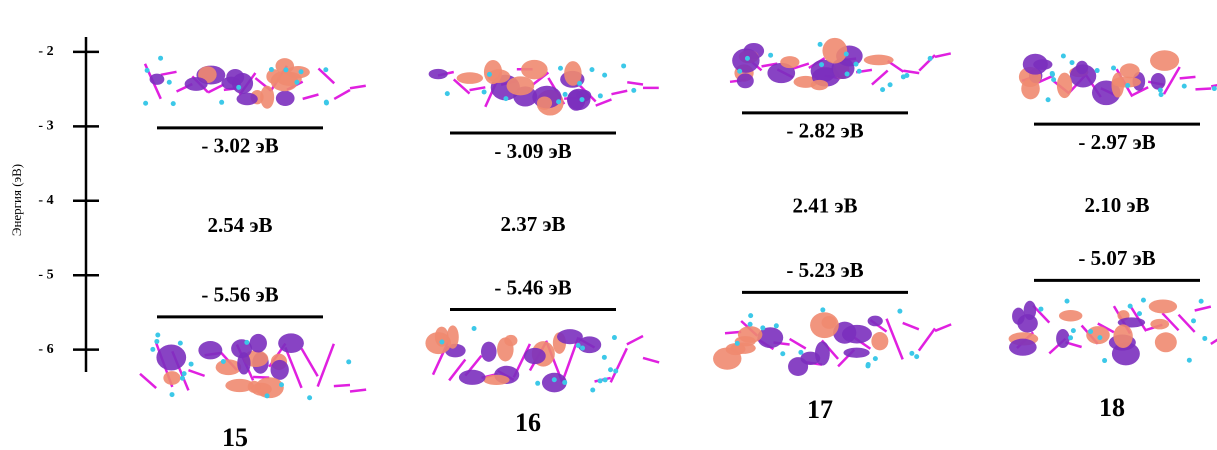 The height and width of the screenshot is (450, 1217). Describe the element at coordinates (1116, 258) in the screenshot. I see `homo-label: - 5.07 эВ` at that location.